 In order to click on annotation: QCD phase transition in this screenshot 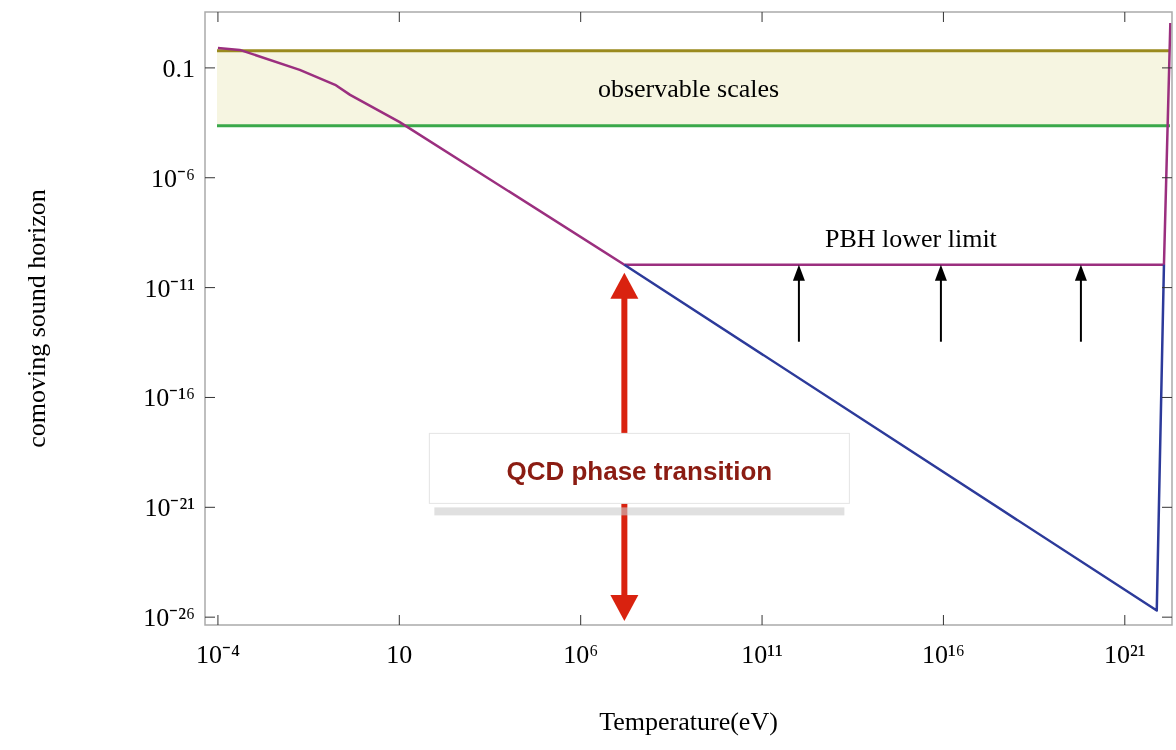, I will do `click(639, 471)`.